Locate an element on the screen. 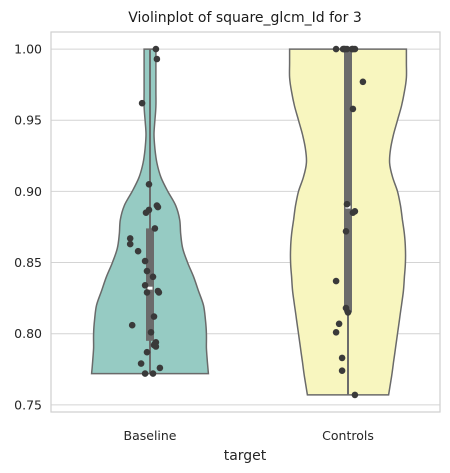 Image resolution: width=450 pixels, height=473 pixels. y-tick-labels: 0.75 0.80 0.85 0.90 0.95 1.00 is located at coordinates (28, 227).